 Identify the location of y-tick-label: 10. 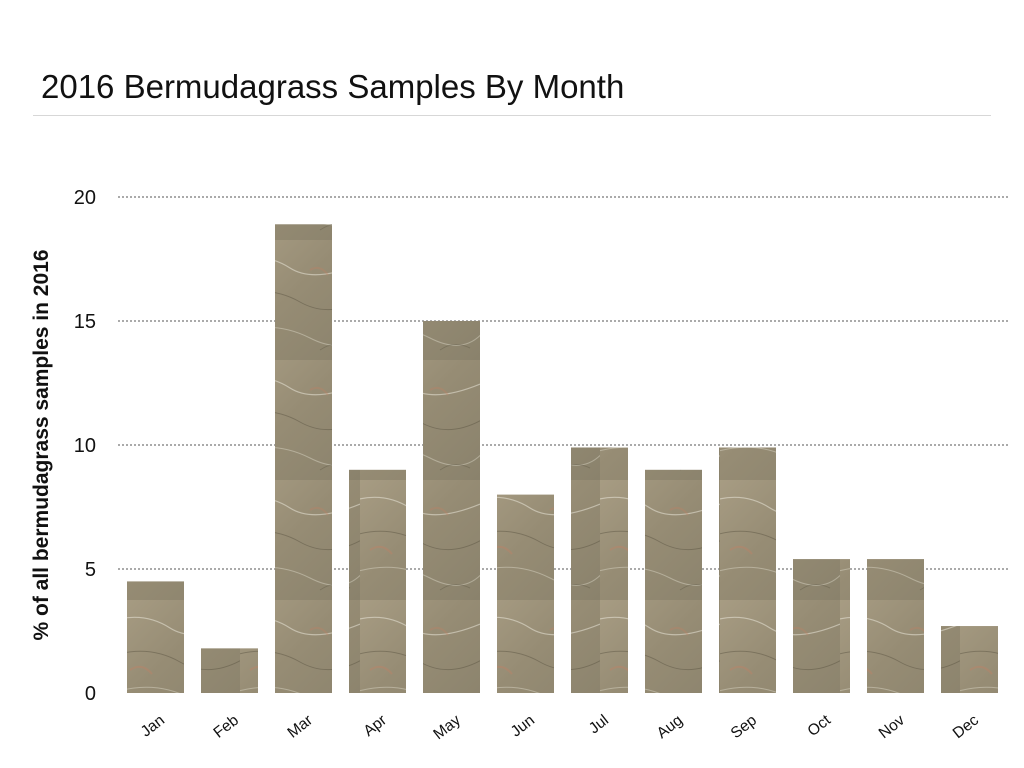
(85, 446).